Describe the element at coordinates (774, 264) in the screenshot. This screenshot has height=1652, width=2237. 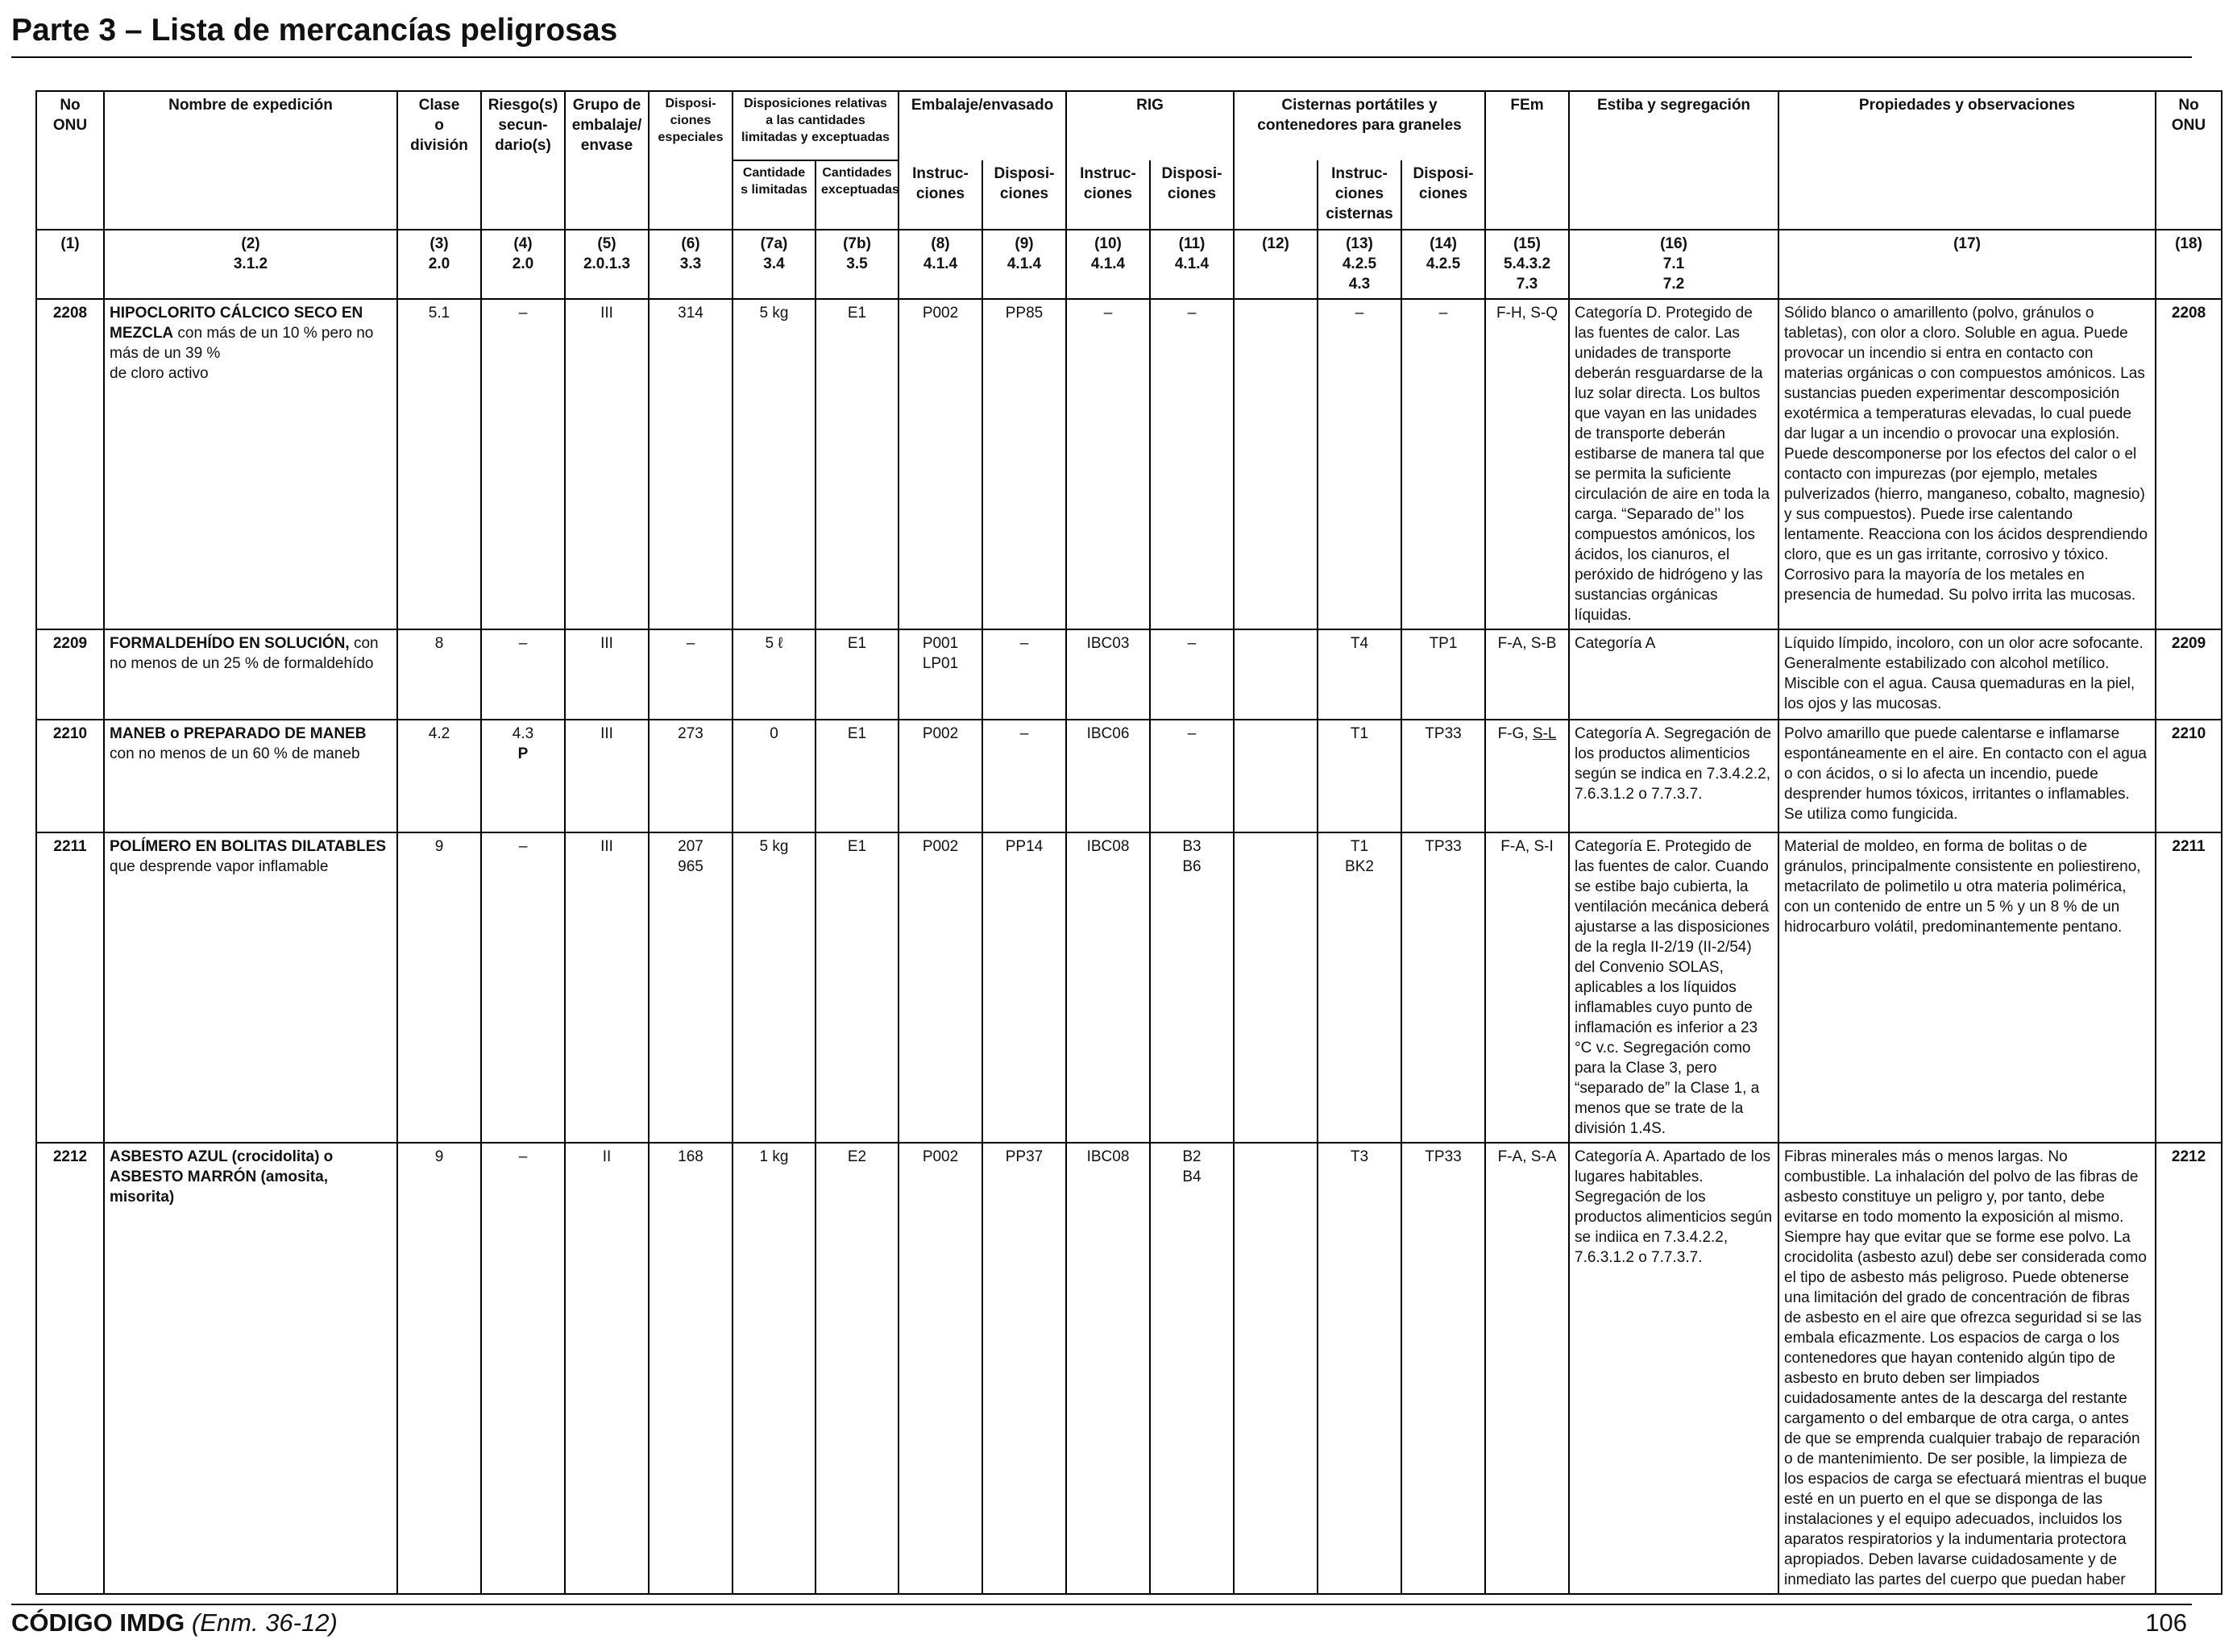
I see `ref-7a: (7a) 3.4` at that location.